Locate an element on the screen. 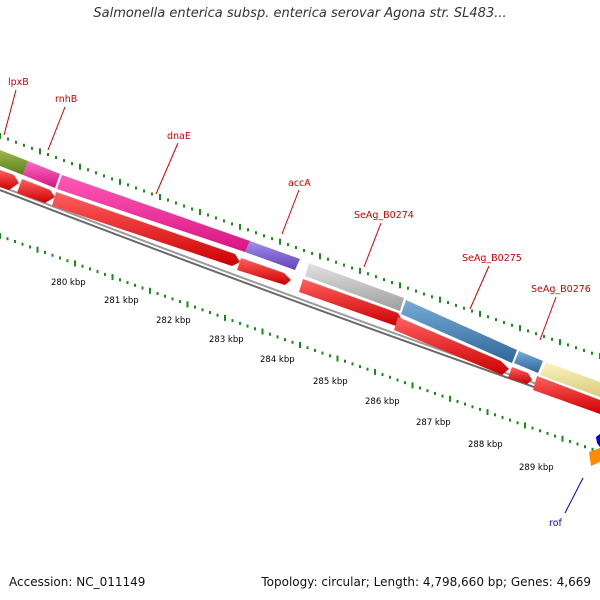 Image resolution: width=600 pixels, height=600 pixels. gene-block-SeAg_B0274 is located at coordinates (354, 287).